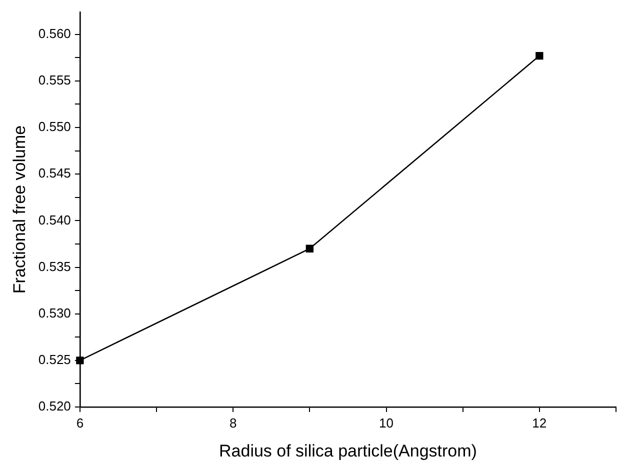 The image size is (642, 468). I want to click on x-tick-label: 6, so click(80, 422).